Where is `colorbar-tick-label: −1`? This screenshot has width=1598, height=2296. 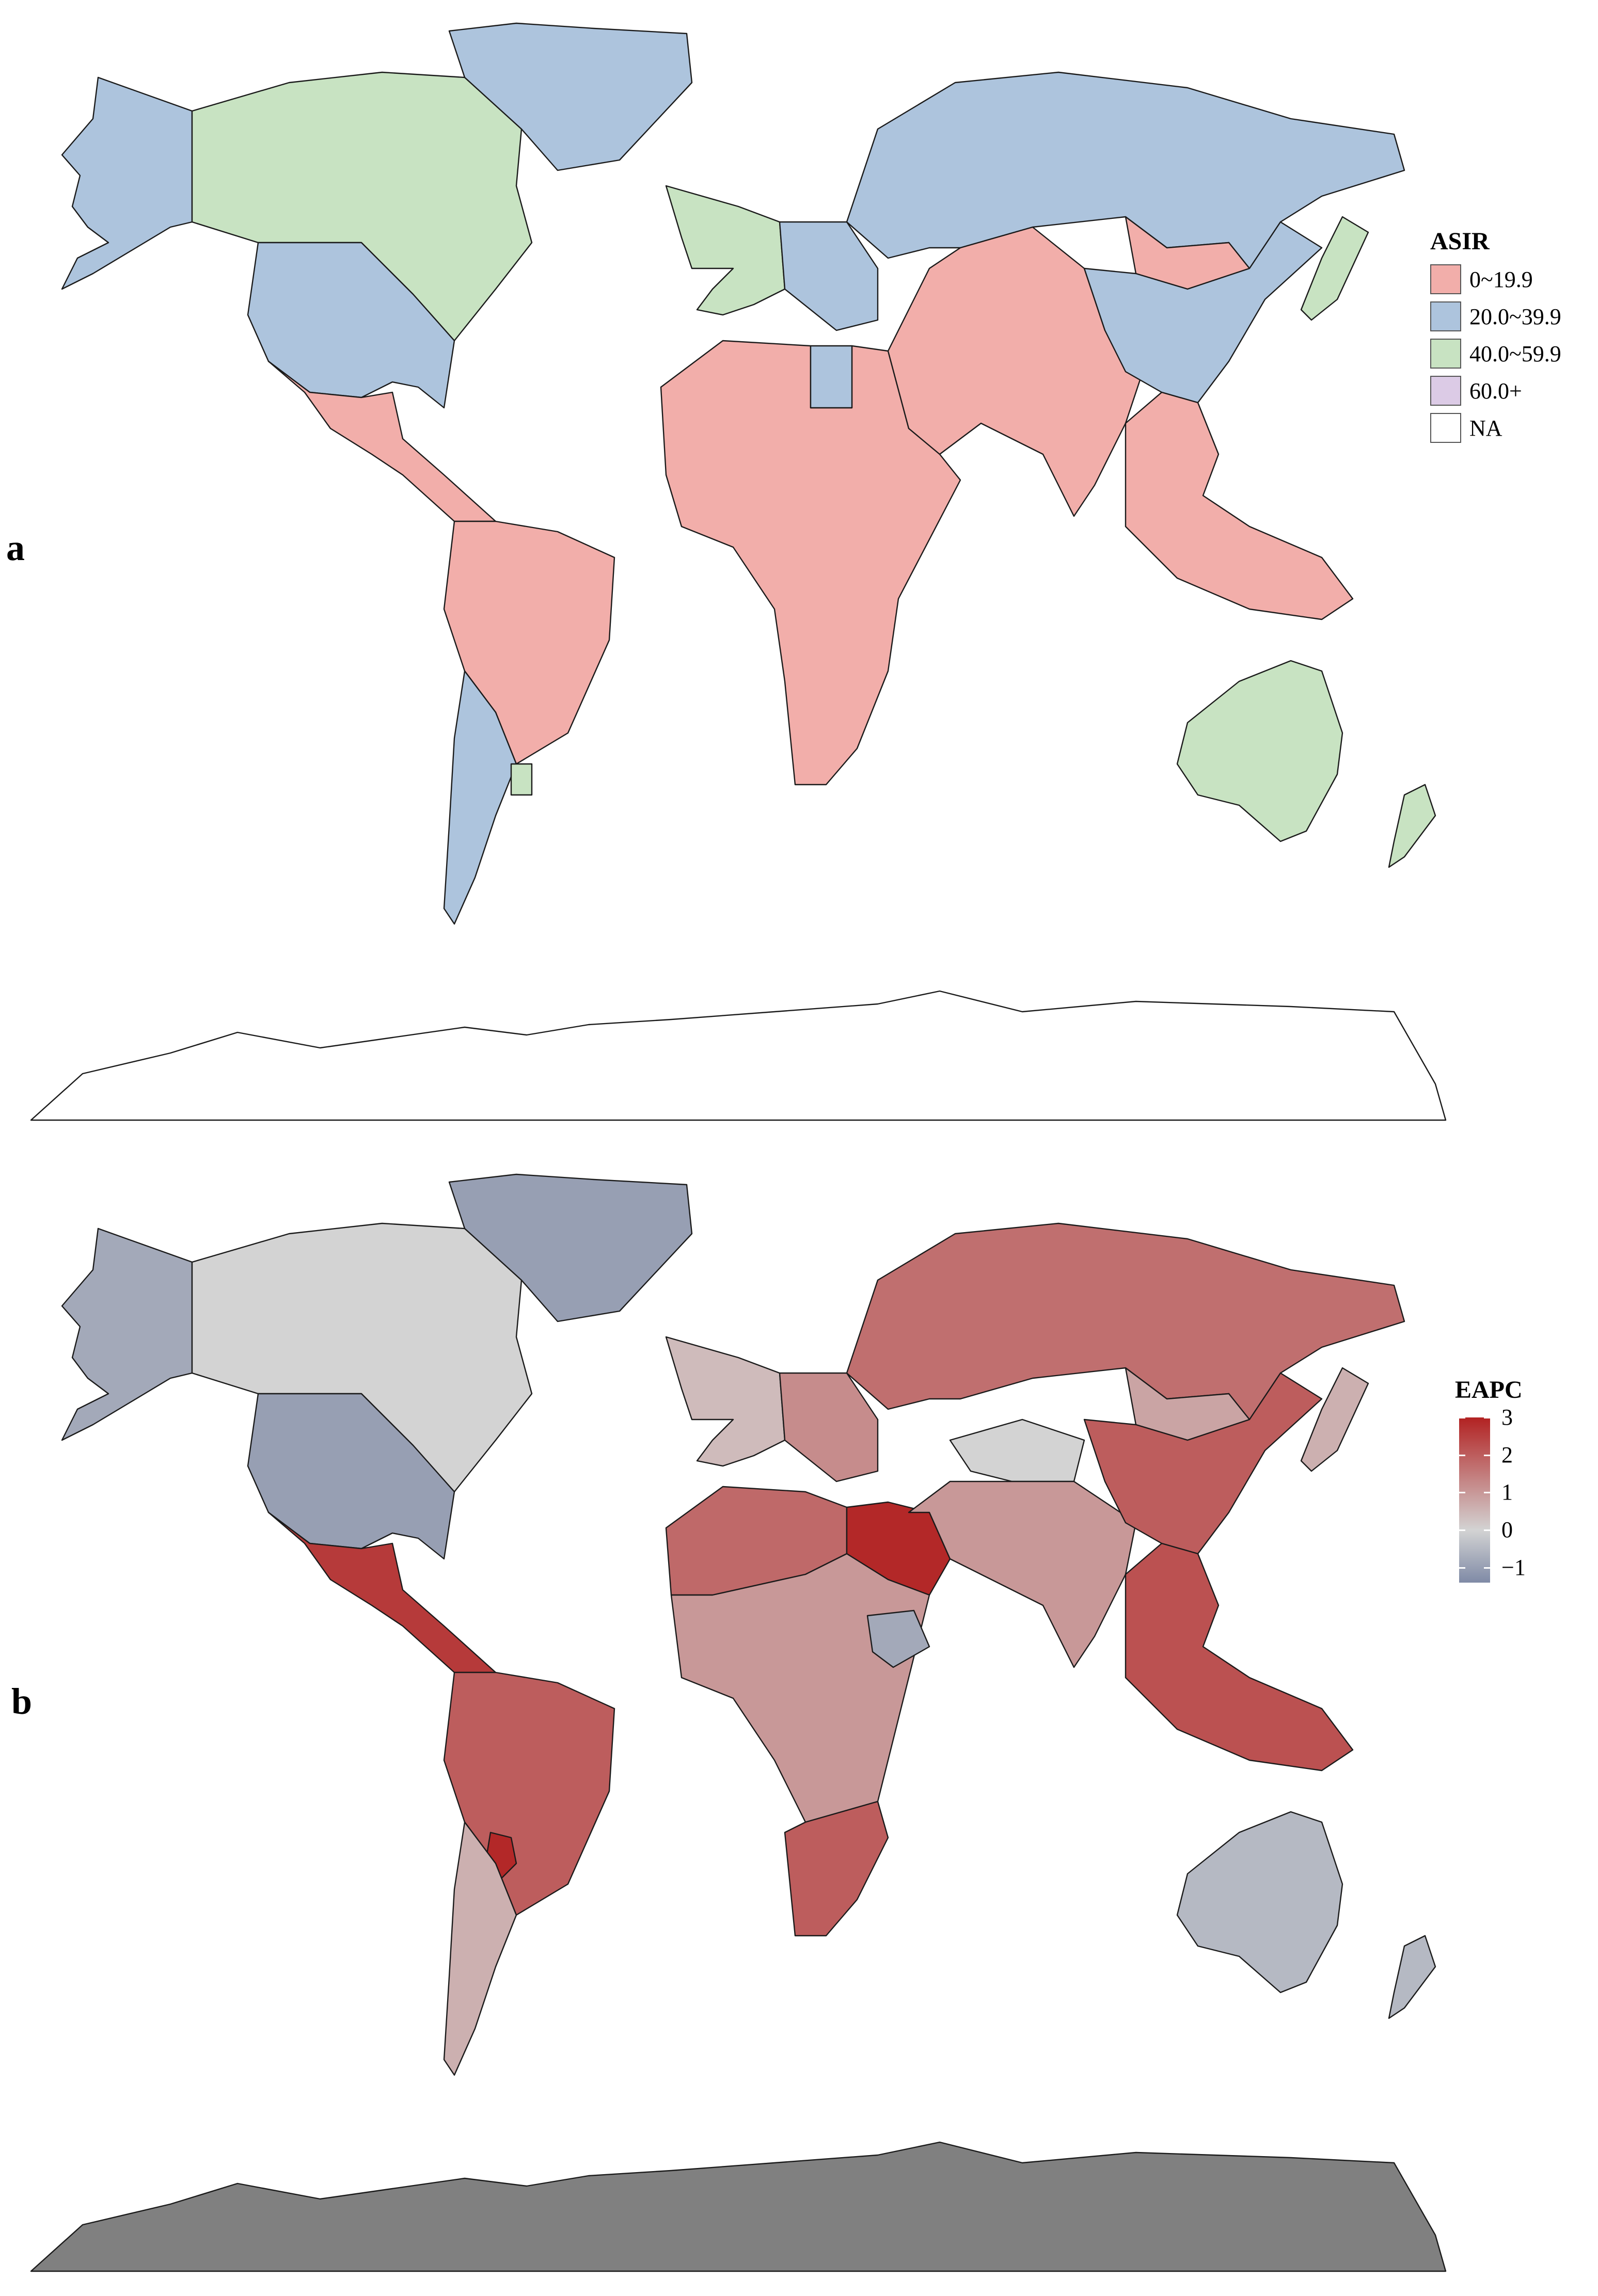 colorbar-tick-label: −1 is located at coordinates (1513, 1567).